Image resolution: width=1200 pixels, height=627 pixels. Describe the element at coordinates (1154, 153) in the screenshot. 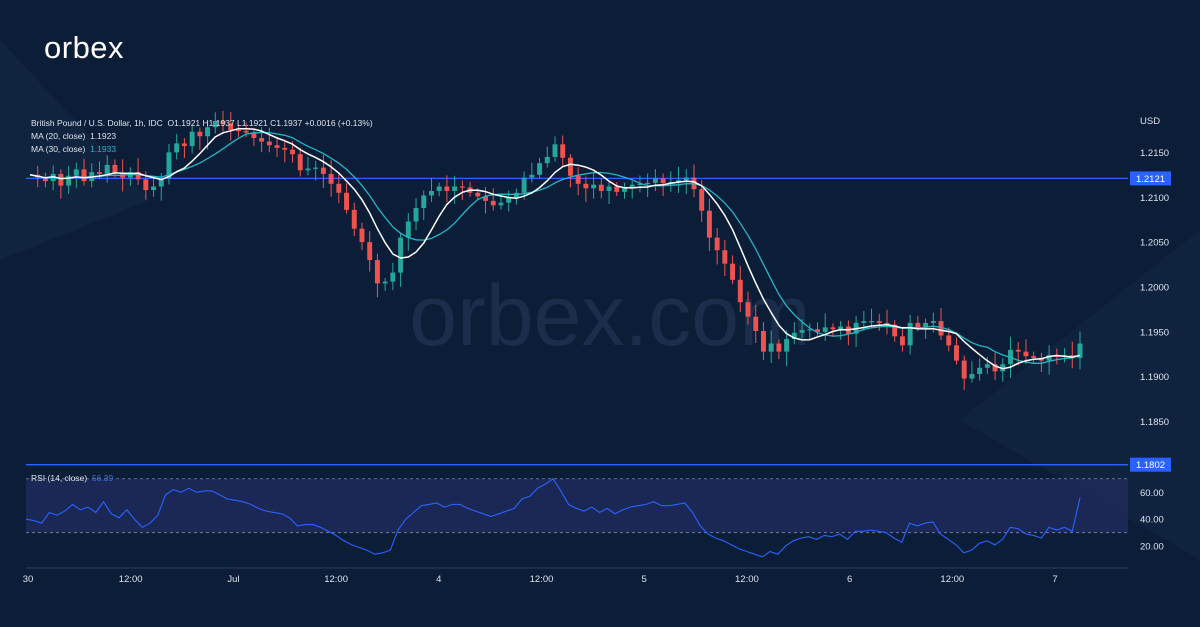

I see `price-tick-label: 1.2150` at that location.